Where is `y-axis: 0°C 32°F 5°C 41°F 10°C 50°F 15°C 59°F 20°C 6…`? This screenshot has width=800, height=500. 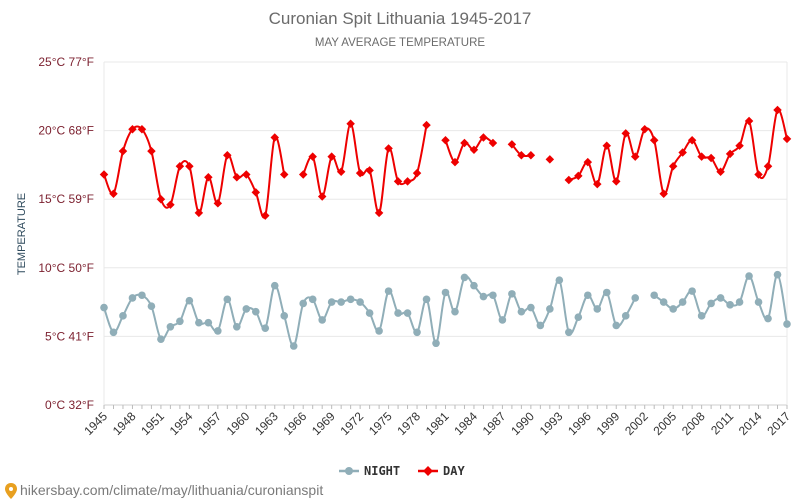
y-axis: 0°C 32°F 5°C 41°F 10°C 50°F 15°C 59°F 20°C 6… is located at coordinates (66, 233).